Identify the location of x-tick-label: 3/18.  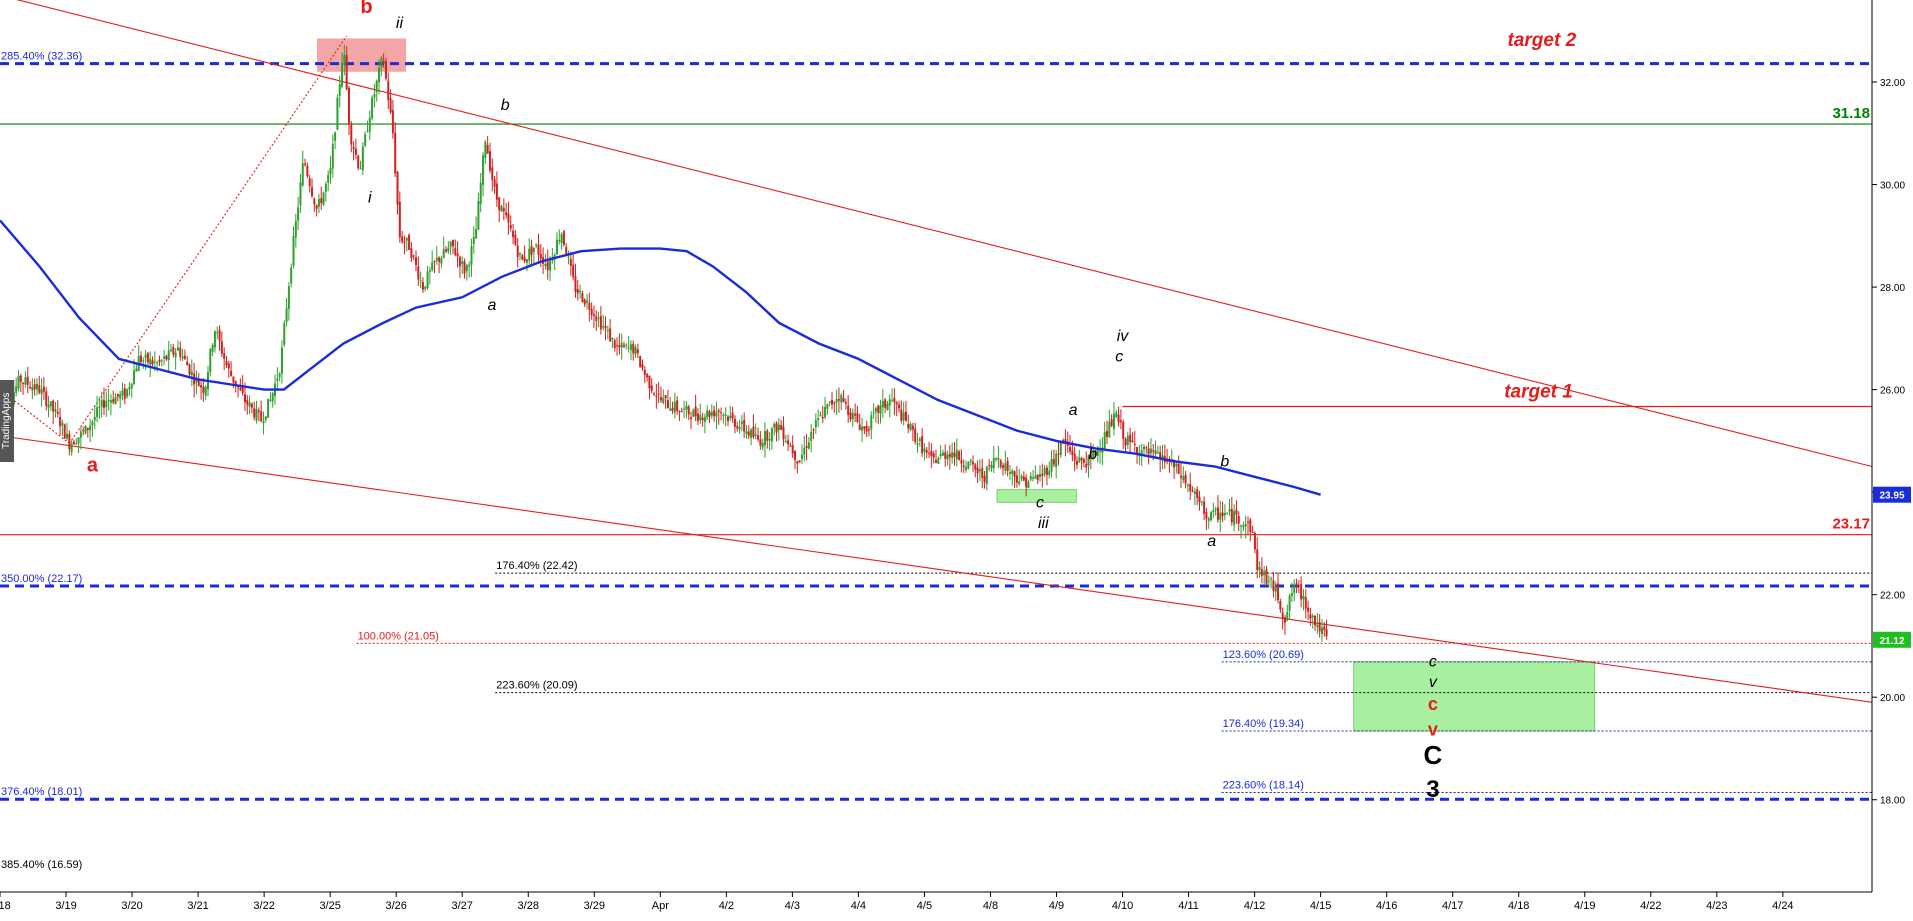
(5, 906).